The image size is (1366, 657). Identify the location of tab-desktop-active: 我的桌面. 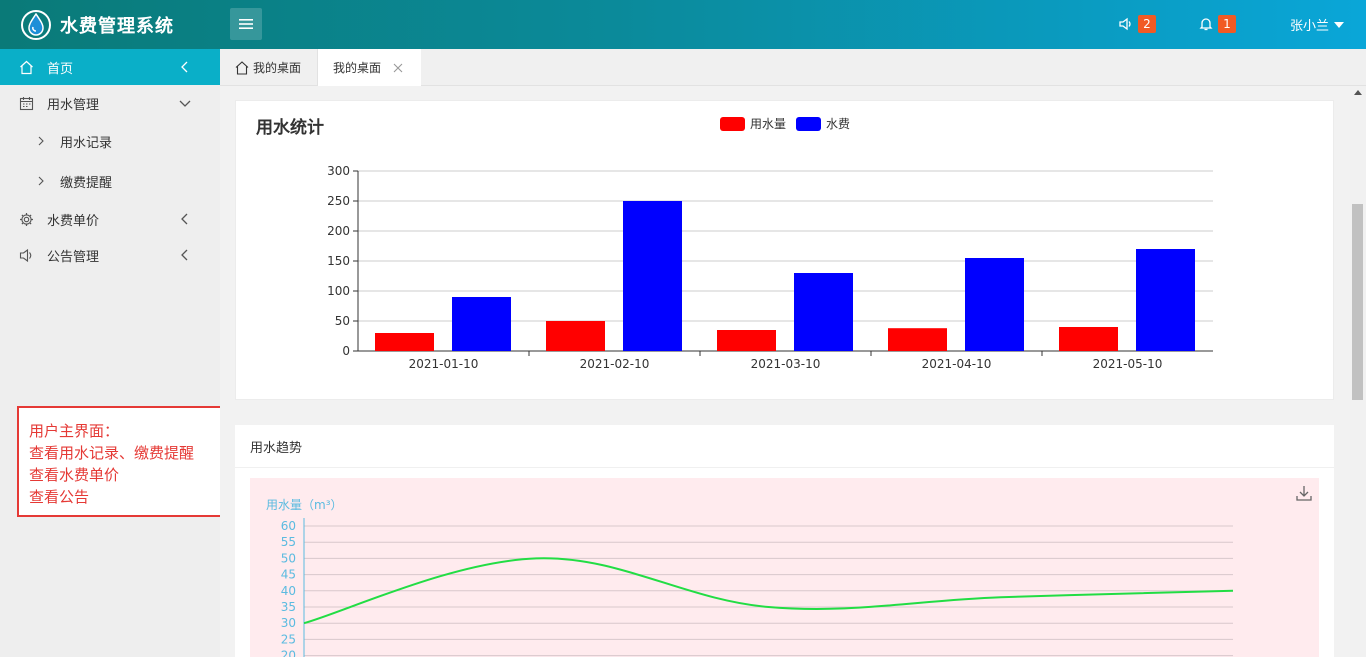
(369, 67).